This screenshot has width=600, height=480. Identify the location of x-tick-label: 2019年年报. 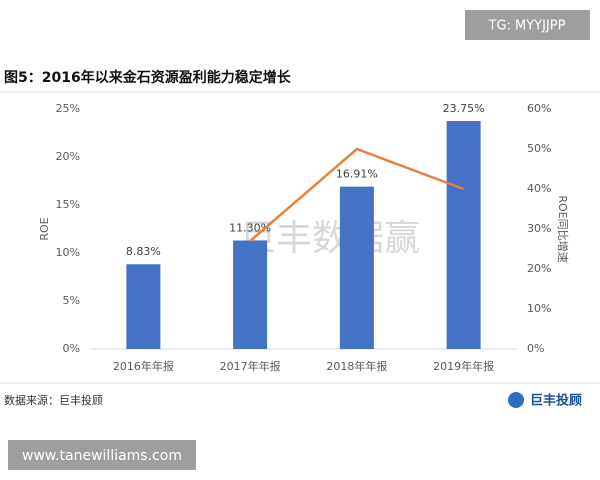
(463, 366).